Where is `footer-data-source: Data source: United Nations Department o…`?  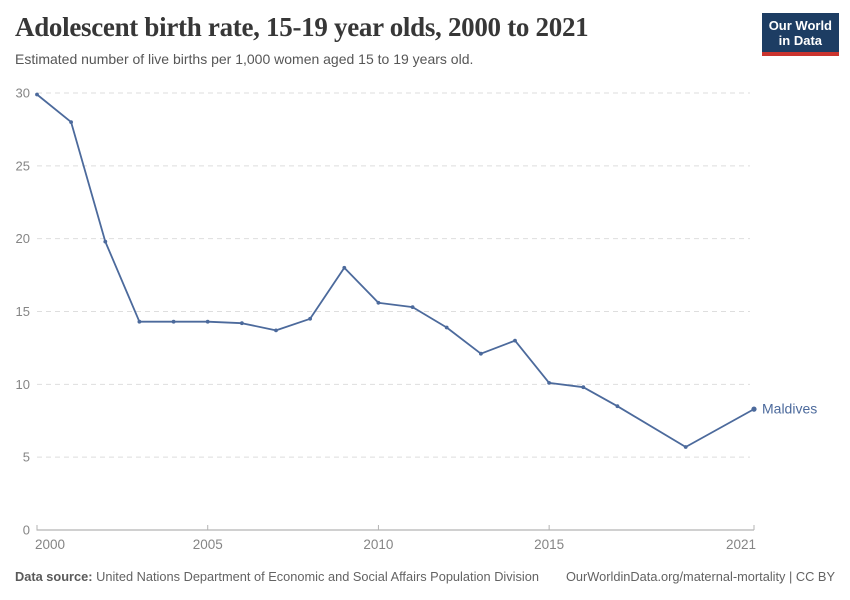 footer-data-source: Data source: United Nations Department o… is located at coordinates (277, 576).